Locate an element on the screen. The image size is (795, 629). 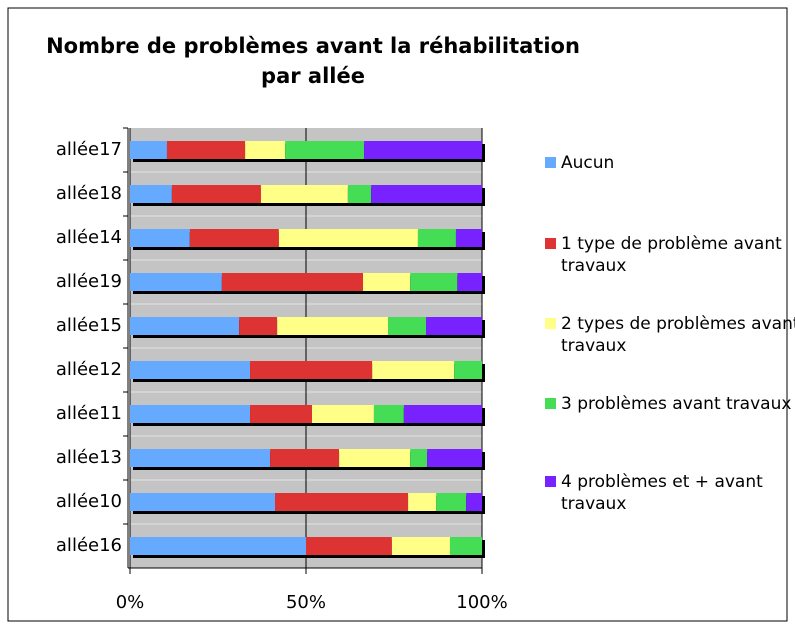
legend-label: 4 problèmes et + avant travaux is located at coordinates (662, 493).